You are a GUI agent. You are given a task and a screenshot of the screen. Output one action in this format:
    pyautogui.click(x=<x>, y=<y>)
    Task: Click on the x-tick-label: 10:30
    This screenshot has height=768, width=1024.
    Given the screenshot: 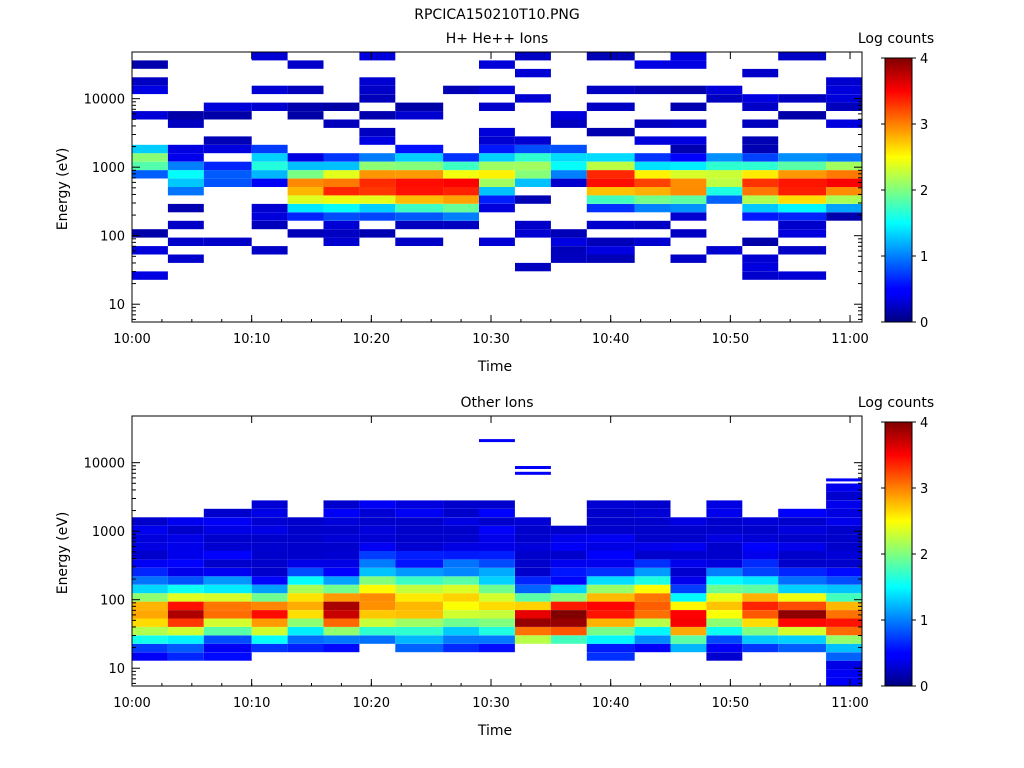 What is the action you would take?
    pyautogui.click(x=490, y=339)
    